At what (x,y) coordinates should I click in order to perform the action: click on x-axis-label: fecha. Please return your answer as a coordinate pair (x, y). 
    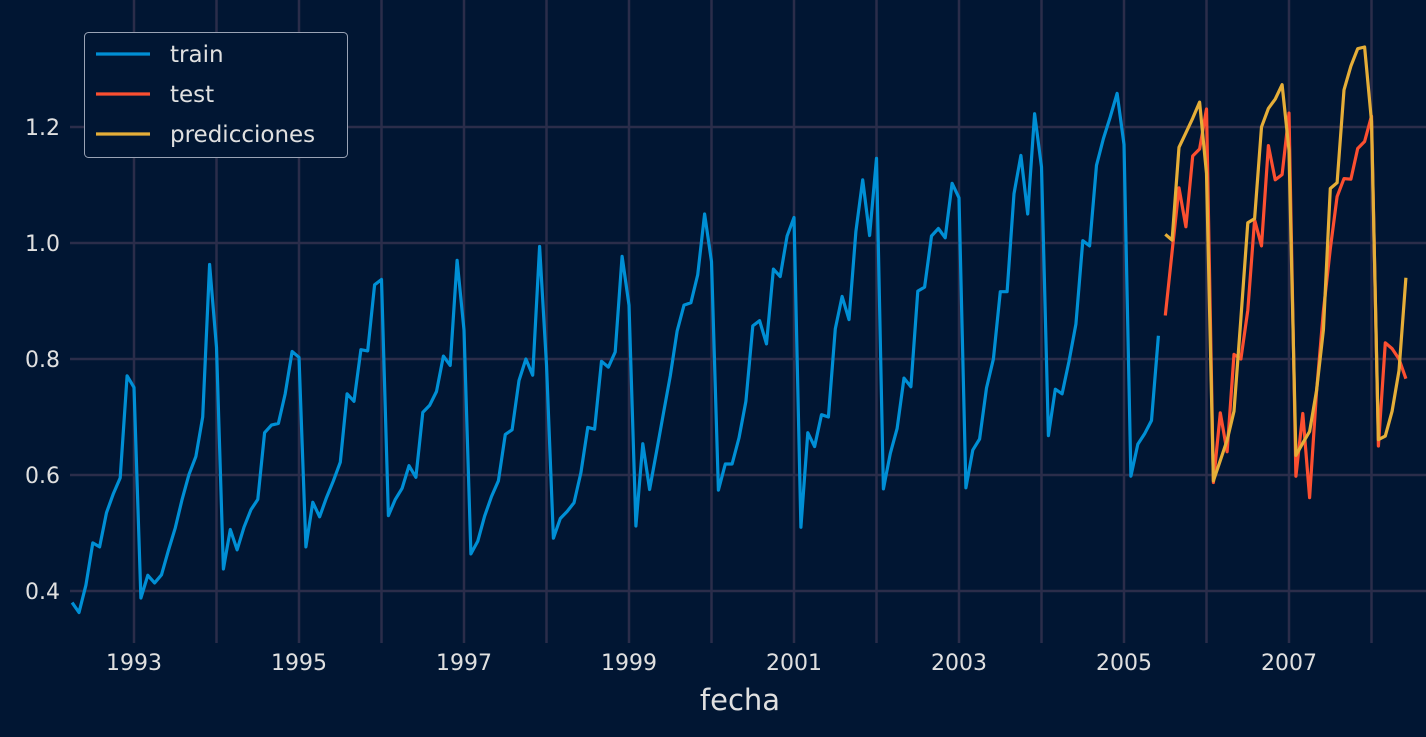
    Looking at the image, I should click on (740, 700).